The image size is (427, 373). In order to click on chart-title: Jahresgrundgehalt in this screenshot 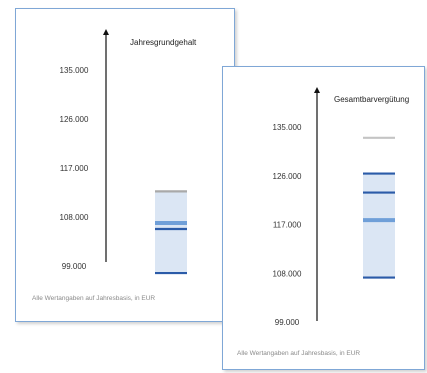, I will do `click(163, 42)`.